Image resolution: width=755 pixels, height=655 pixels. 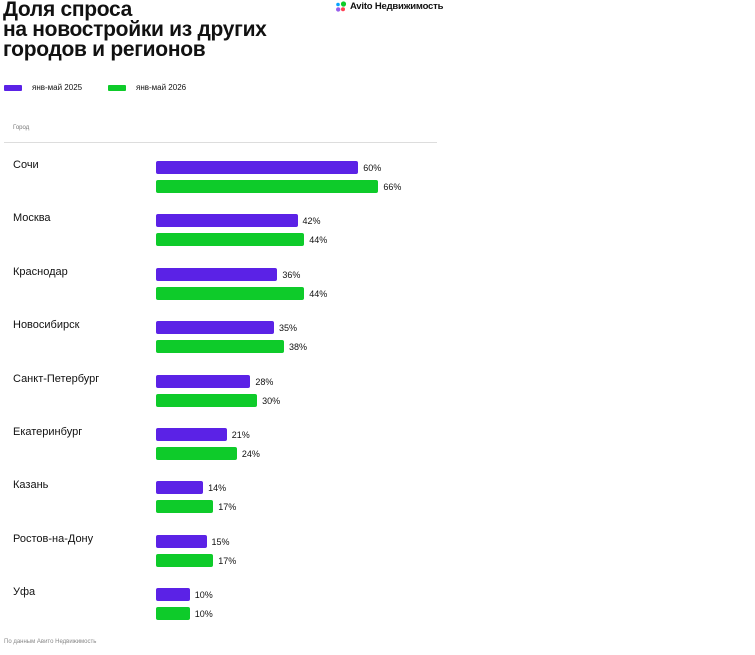 What do you see at coordinates (287, 328) in the screenshot?
I see `data-label-2025: 35%` at bounding box center [287, 328].